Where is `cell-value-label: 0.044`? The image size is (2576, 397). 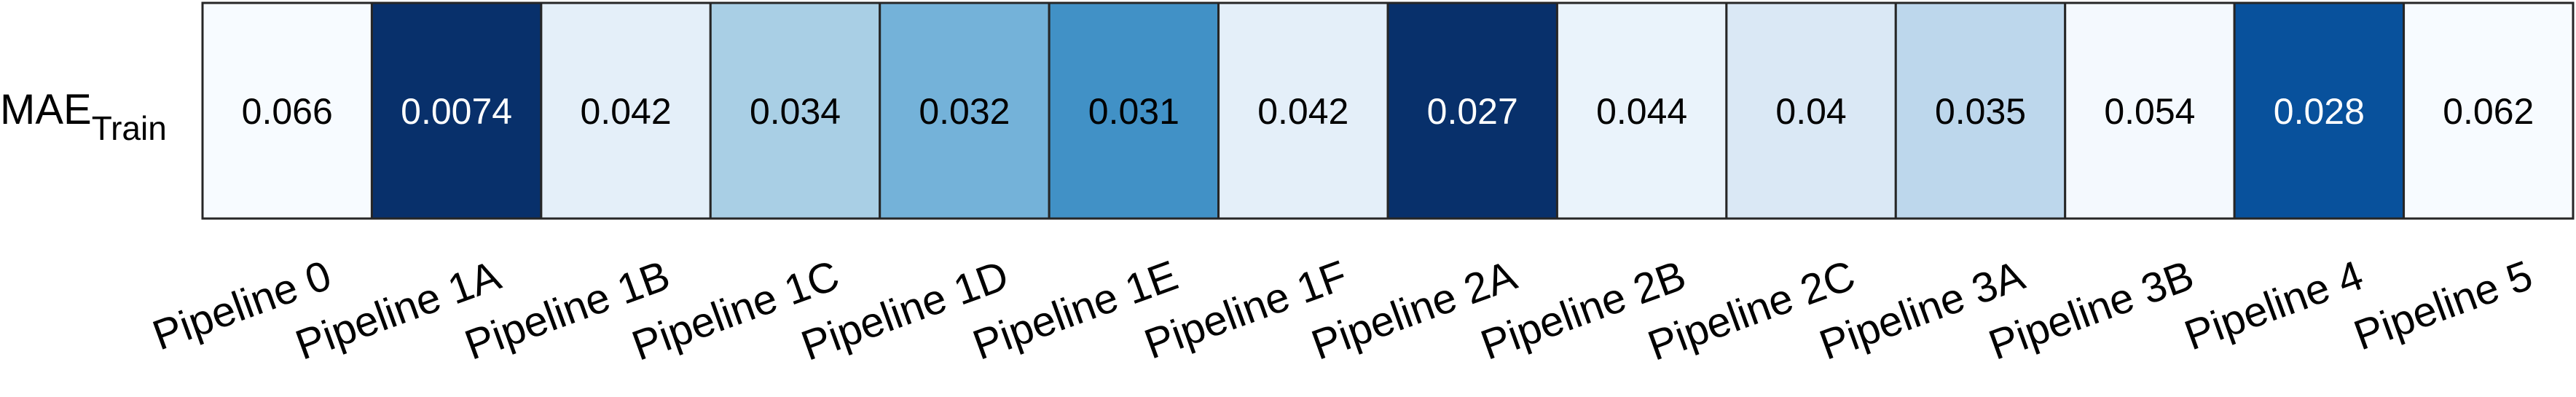
cell-value-label: 0.044 is located at coordinates (1641, 111).